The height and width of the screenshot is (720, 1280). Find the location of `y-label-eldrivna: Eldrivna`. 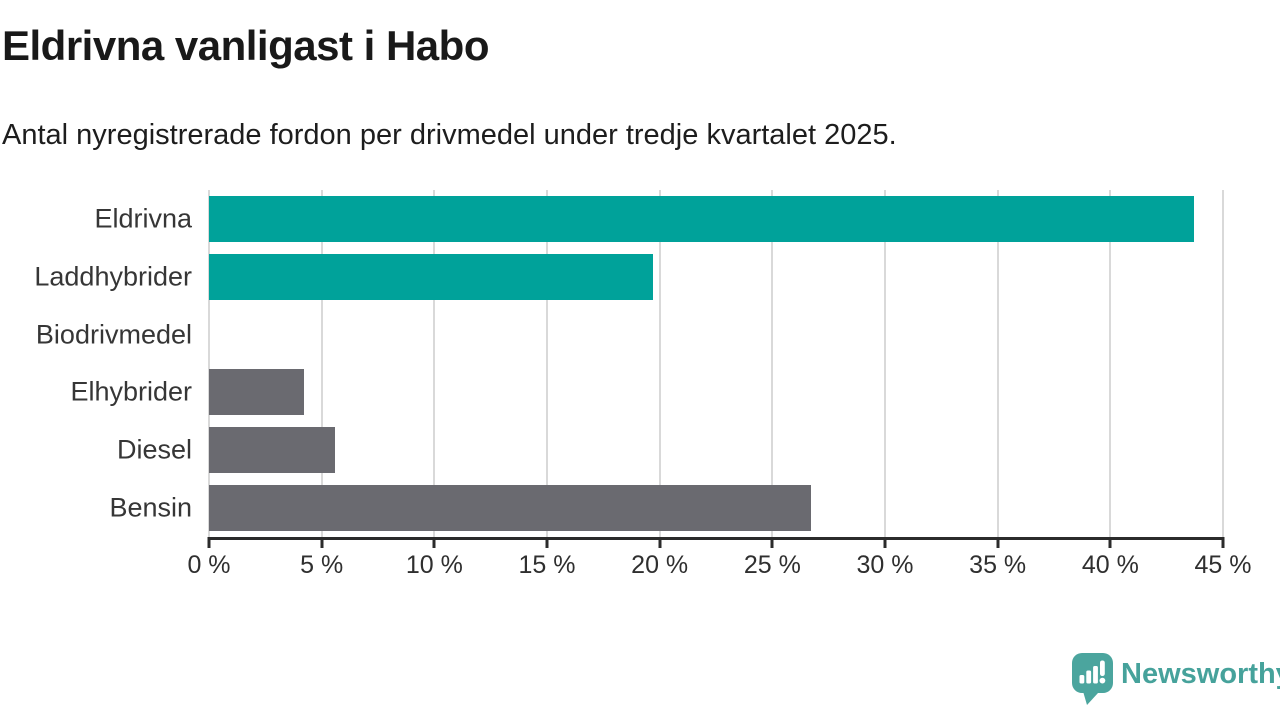

y-label-eldrivna: Eldrivna is located at coordinates (143, 218).